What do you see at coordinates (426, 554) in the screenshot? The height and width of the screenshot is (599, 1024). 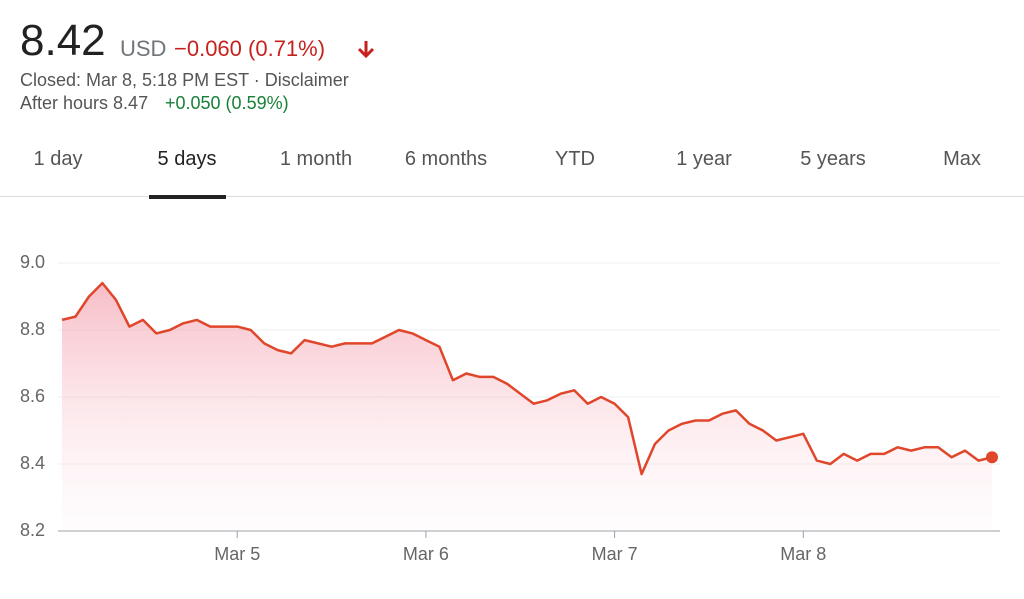 I see `x-tick-label: Mar 6` at bounding box center [426, 554].